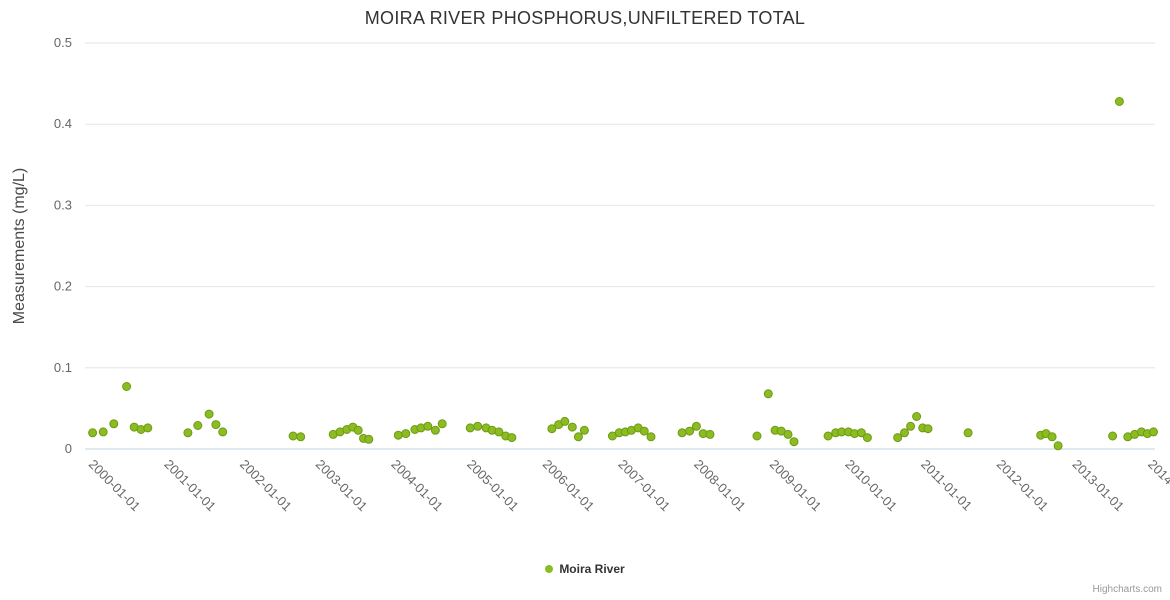 Image resolution: width=1170 pixels, height=600 pixels. Describe the element at coordinates (1157, 486) in the screenshot. I see `x-tick-label: 2014-01-01` at that location.